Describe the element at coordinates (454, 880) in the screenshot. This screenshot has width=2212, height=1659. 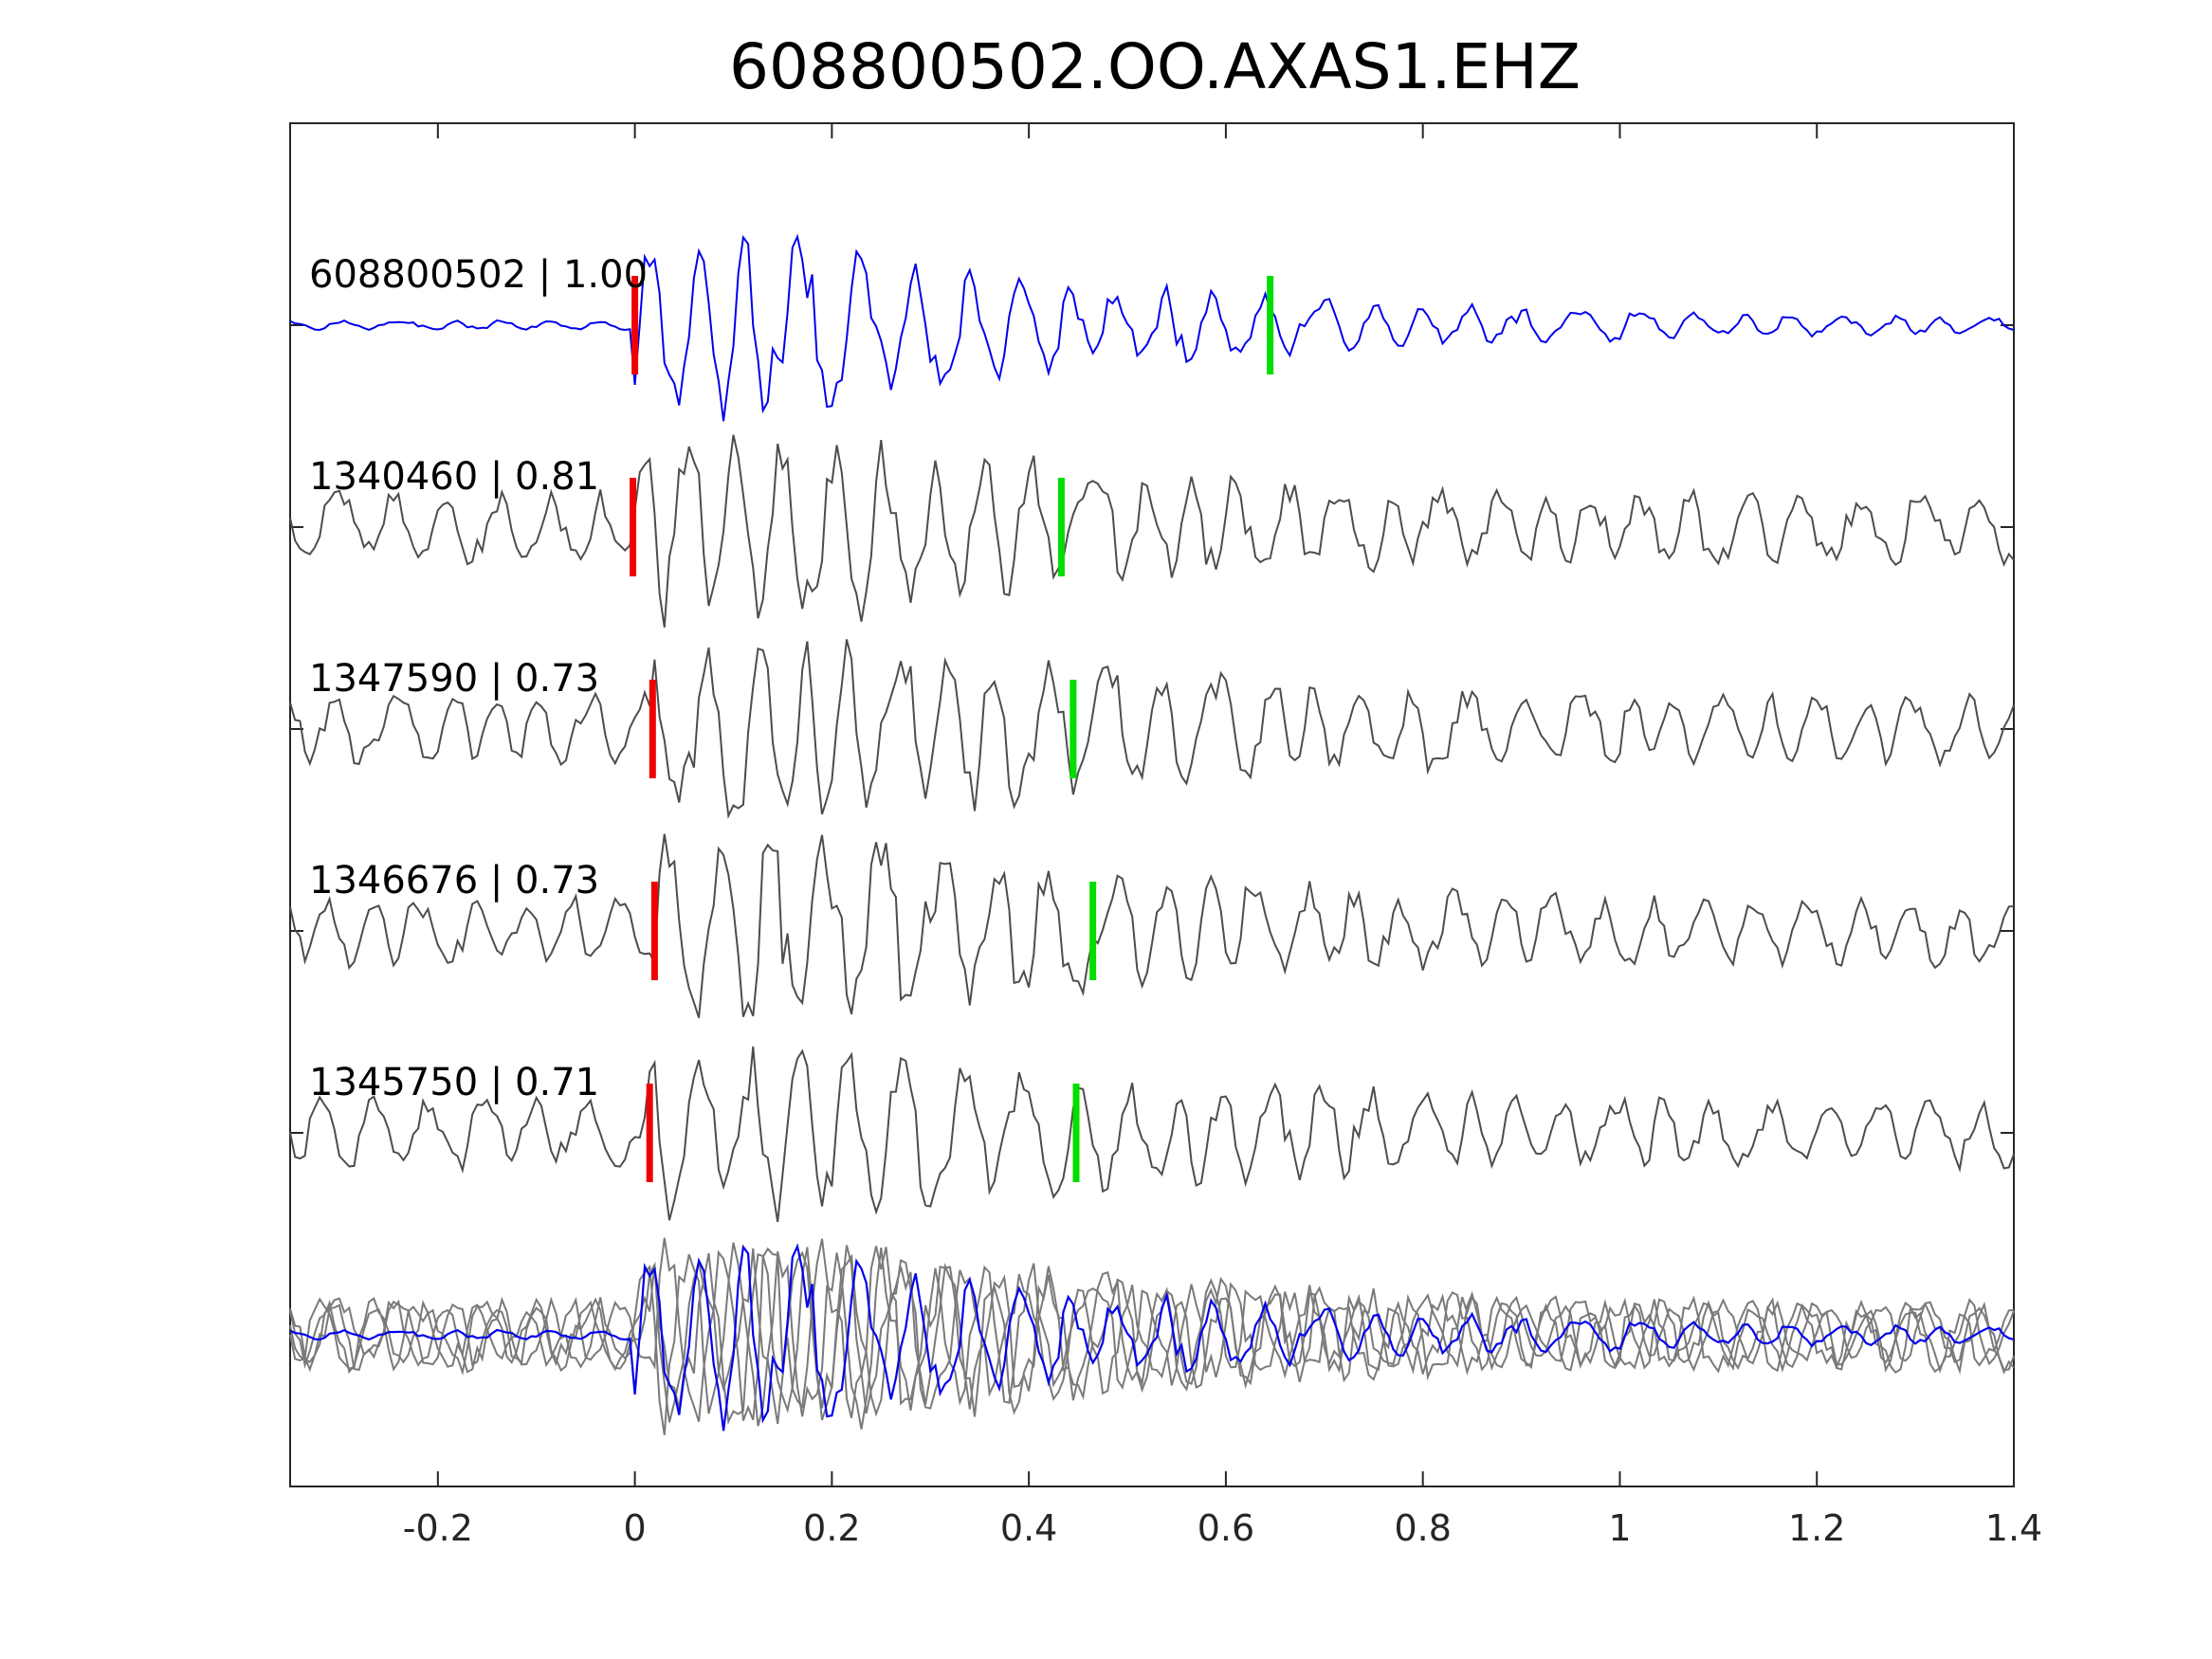
I see `trace-label: 1346676 | 0.73` at that location.